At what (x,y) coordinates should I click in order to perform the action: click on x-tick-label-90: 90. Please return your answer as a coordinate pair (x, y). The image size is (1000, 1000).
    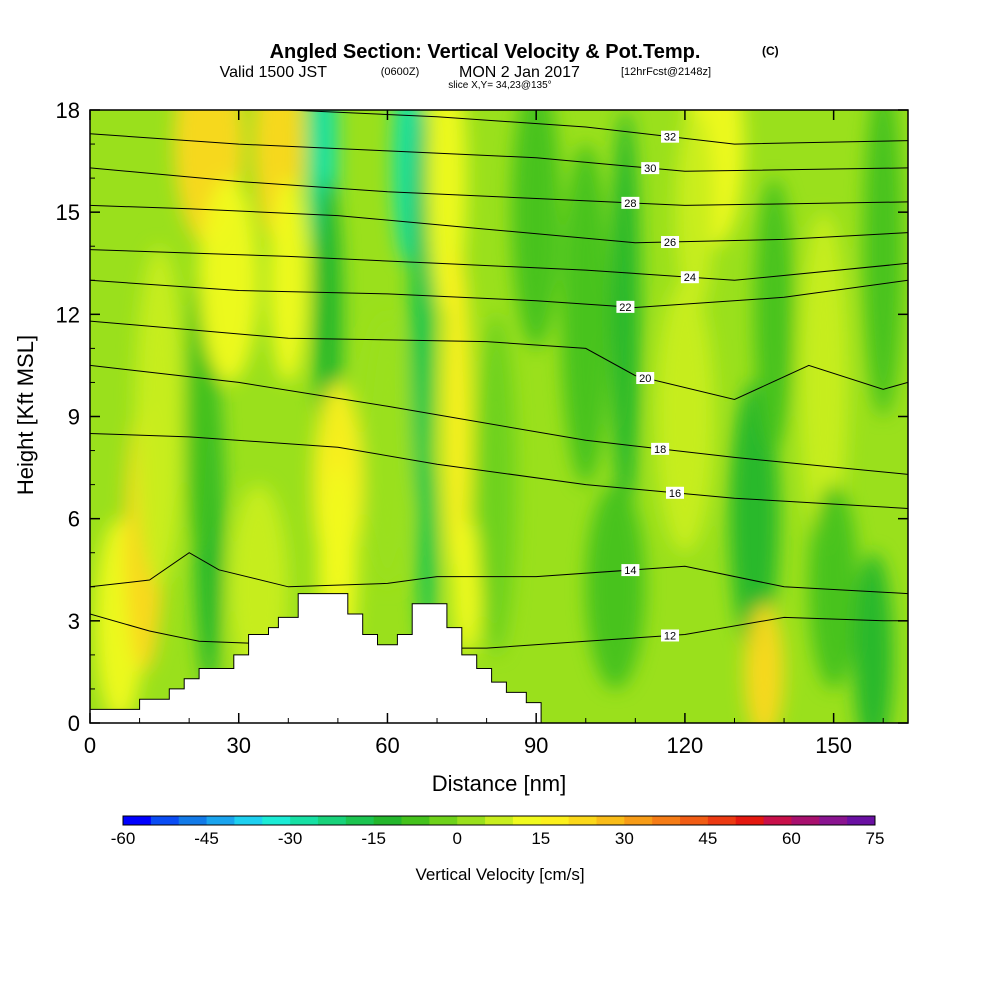
    Looking at the image, I should click on (536, 745).